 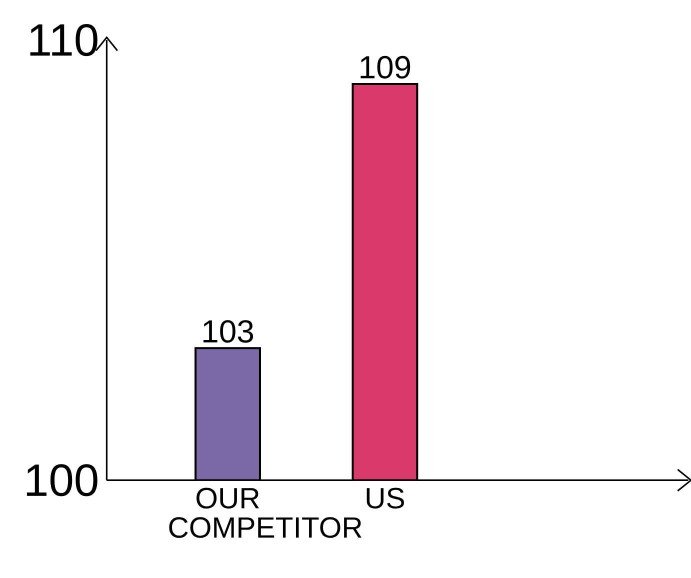 What do you see at coordinates (62, 480) in the screenshot?
I see `y-tick-label: 100` at bounding box center [62, 480].